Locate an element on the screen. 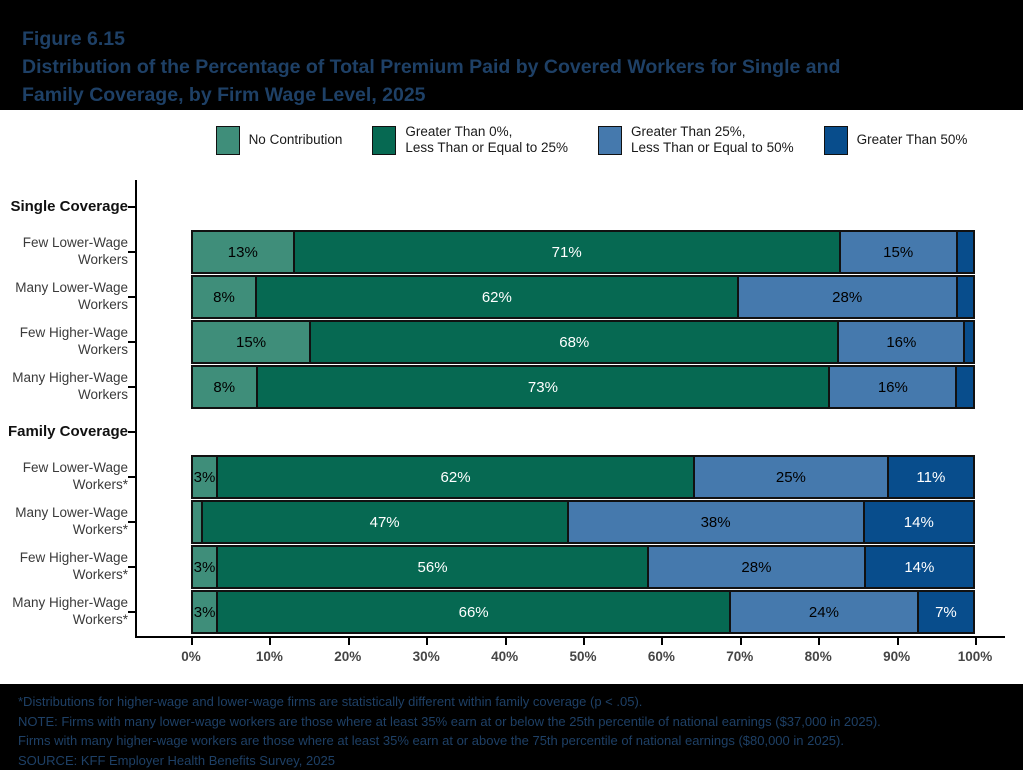 This screenshot has width=1023, height=770. segment-value-label: 38% is located at coordinates (715, 522).